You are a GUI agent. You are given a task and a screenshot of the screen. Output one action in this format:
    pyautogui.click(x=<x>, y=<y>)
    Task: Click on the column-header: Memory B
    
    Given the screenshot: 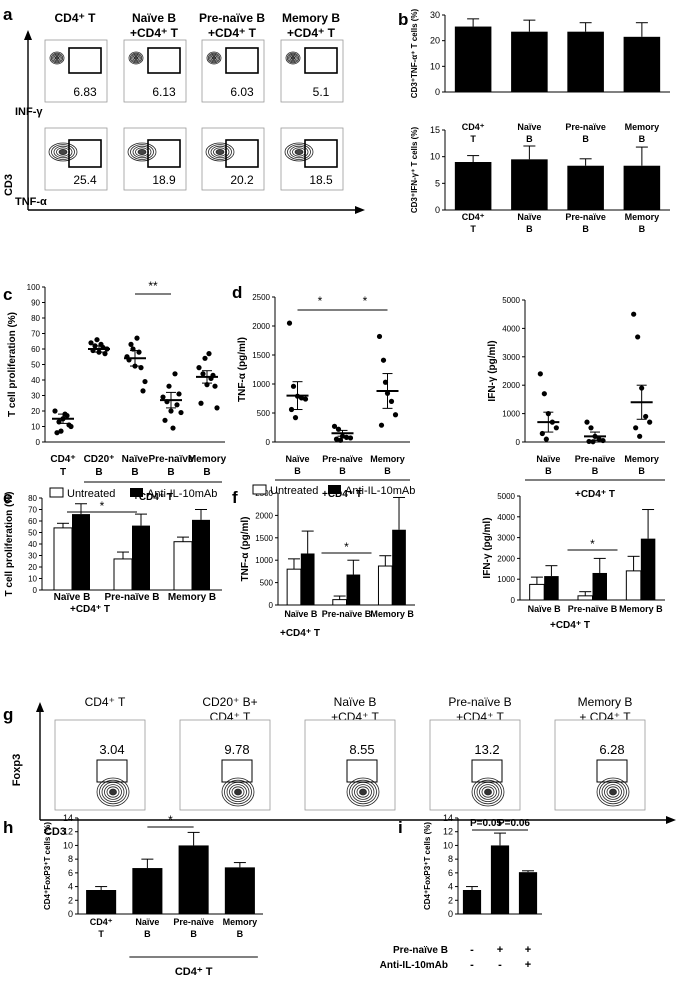 What is the action you would take?
    pyautogui.click(x=311, y=18)
    